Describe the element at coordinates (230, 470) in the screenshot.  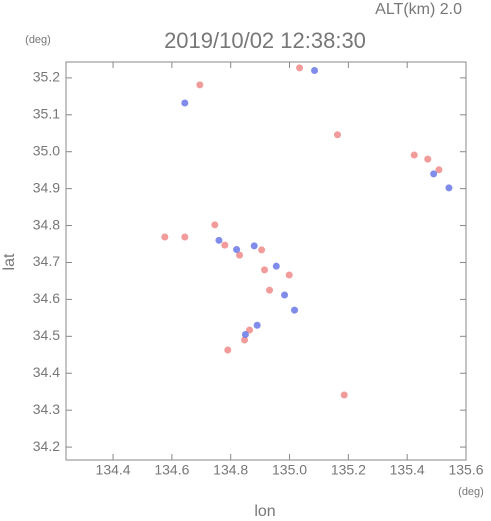
I see `x-tick-label: 134.8` at that location.